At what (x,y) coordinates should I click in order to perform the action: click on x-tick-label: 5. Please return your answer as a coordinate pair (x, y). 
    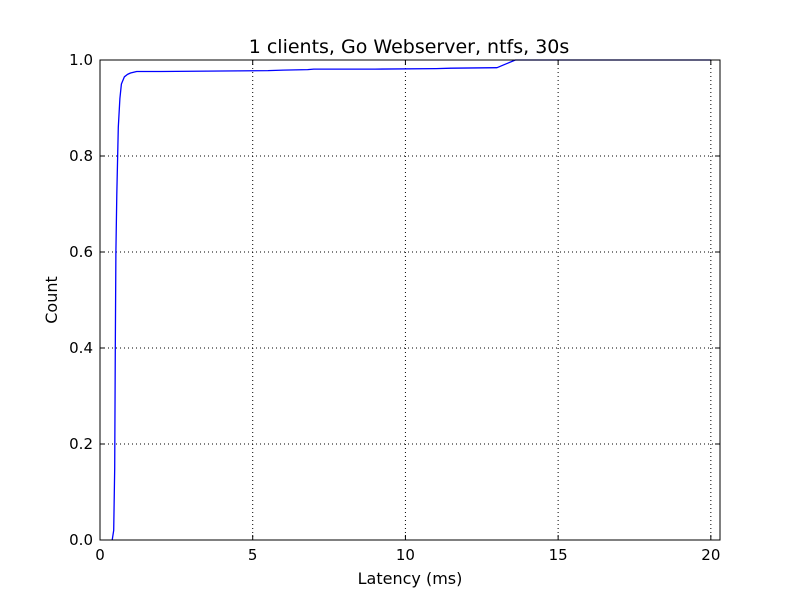
    Looking at the image, I should click on (253, 555).